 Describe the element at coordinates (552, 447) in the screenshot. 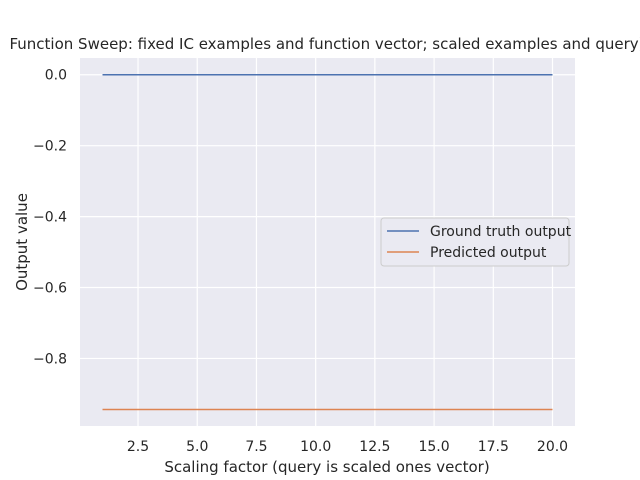

I see `x-tick-label: 20.0` at that location.